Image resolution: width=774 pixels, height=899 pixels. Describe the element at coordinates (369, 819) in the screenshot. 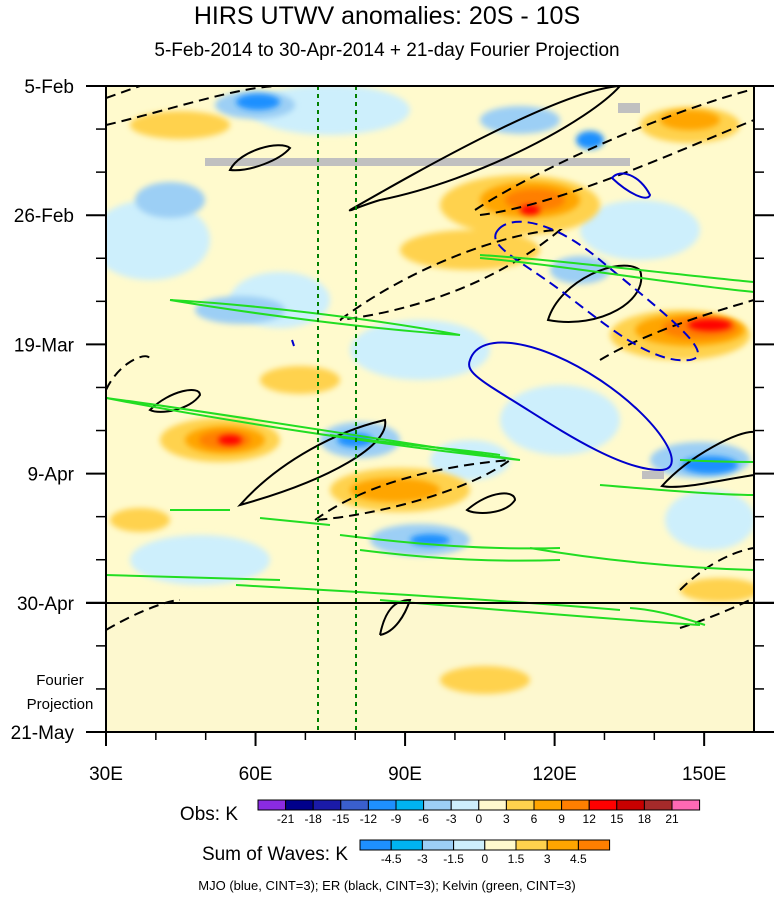

I see `colorbar-tick-label: -12` at that location.